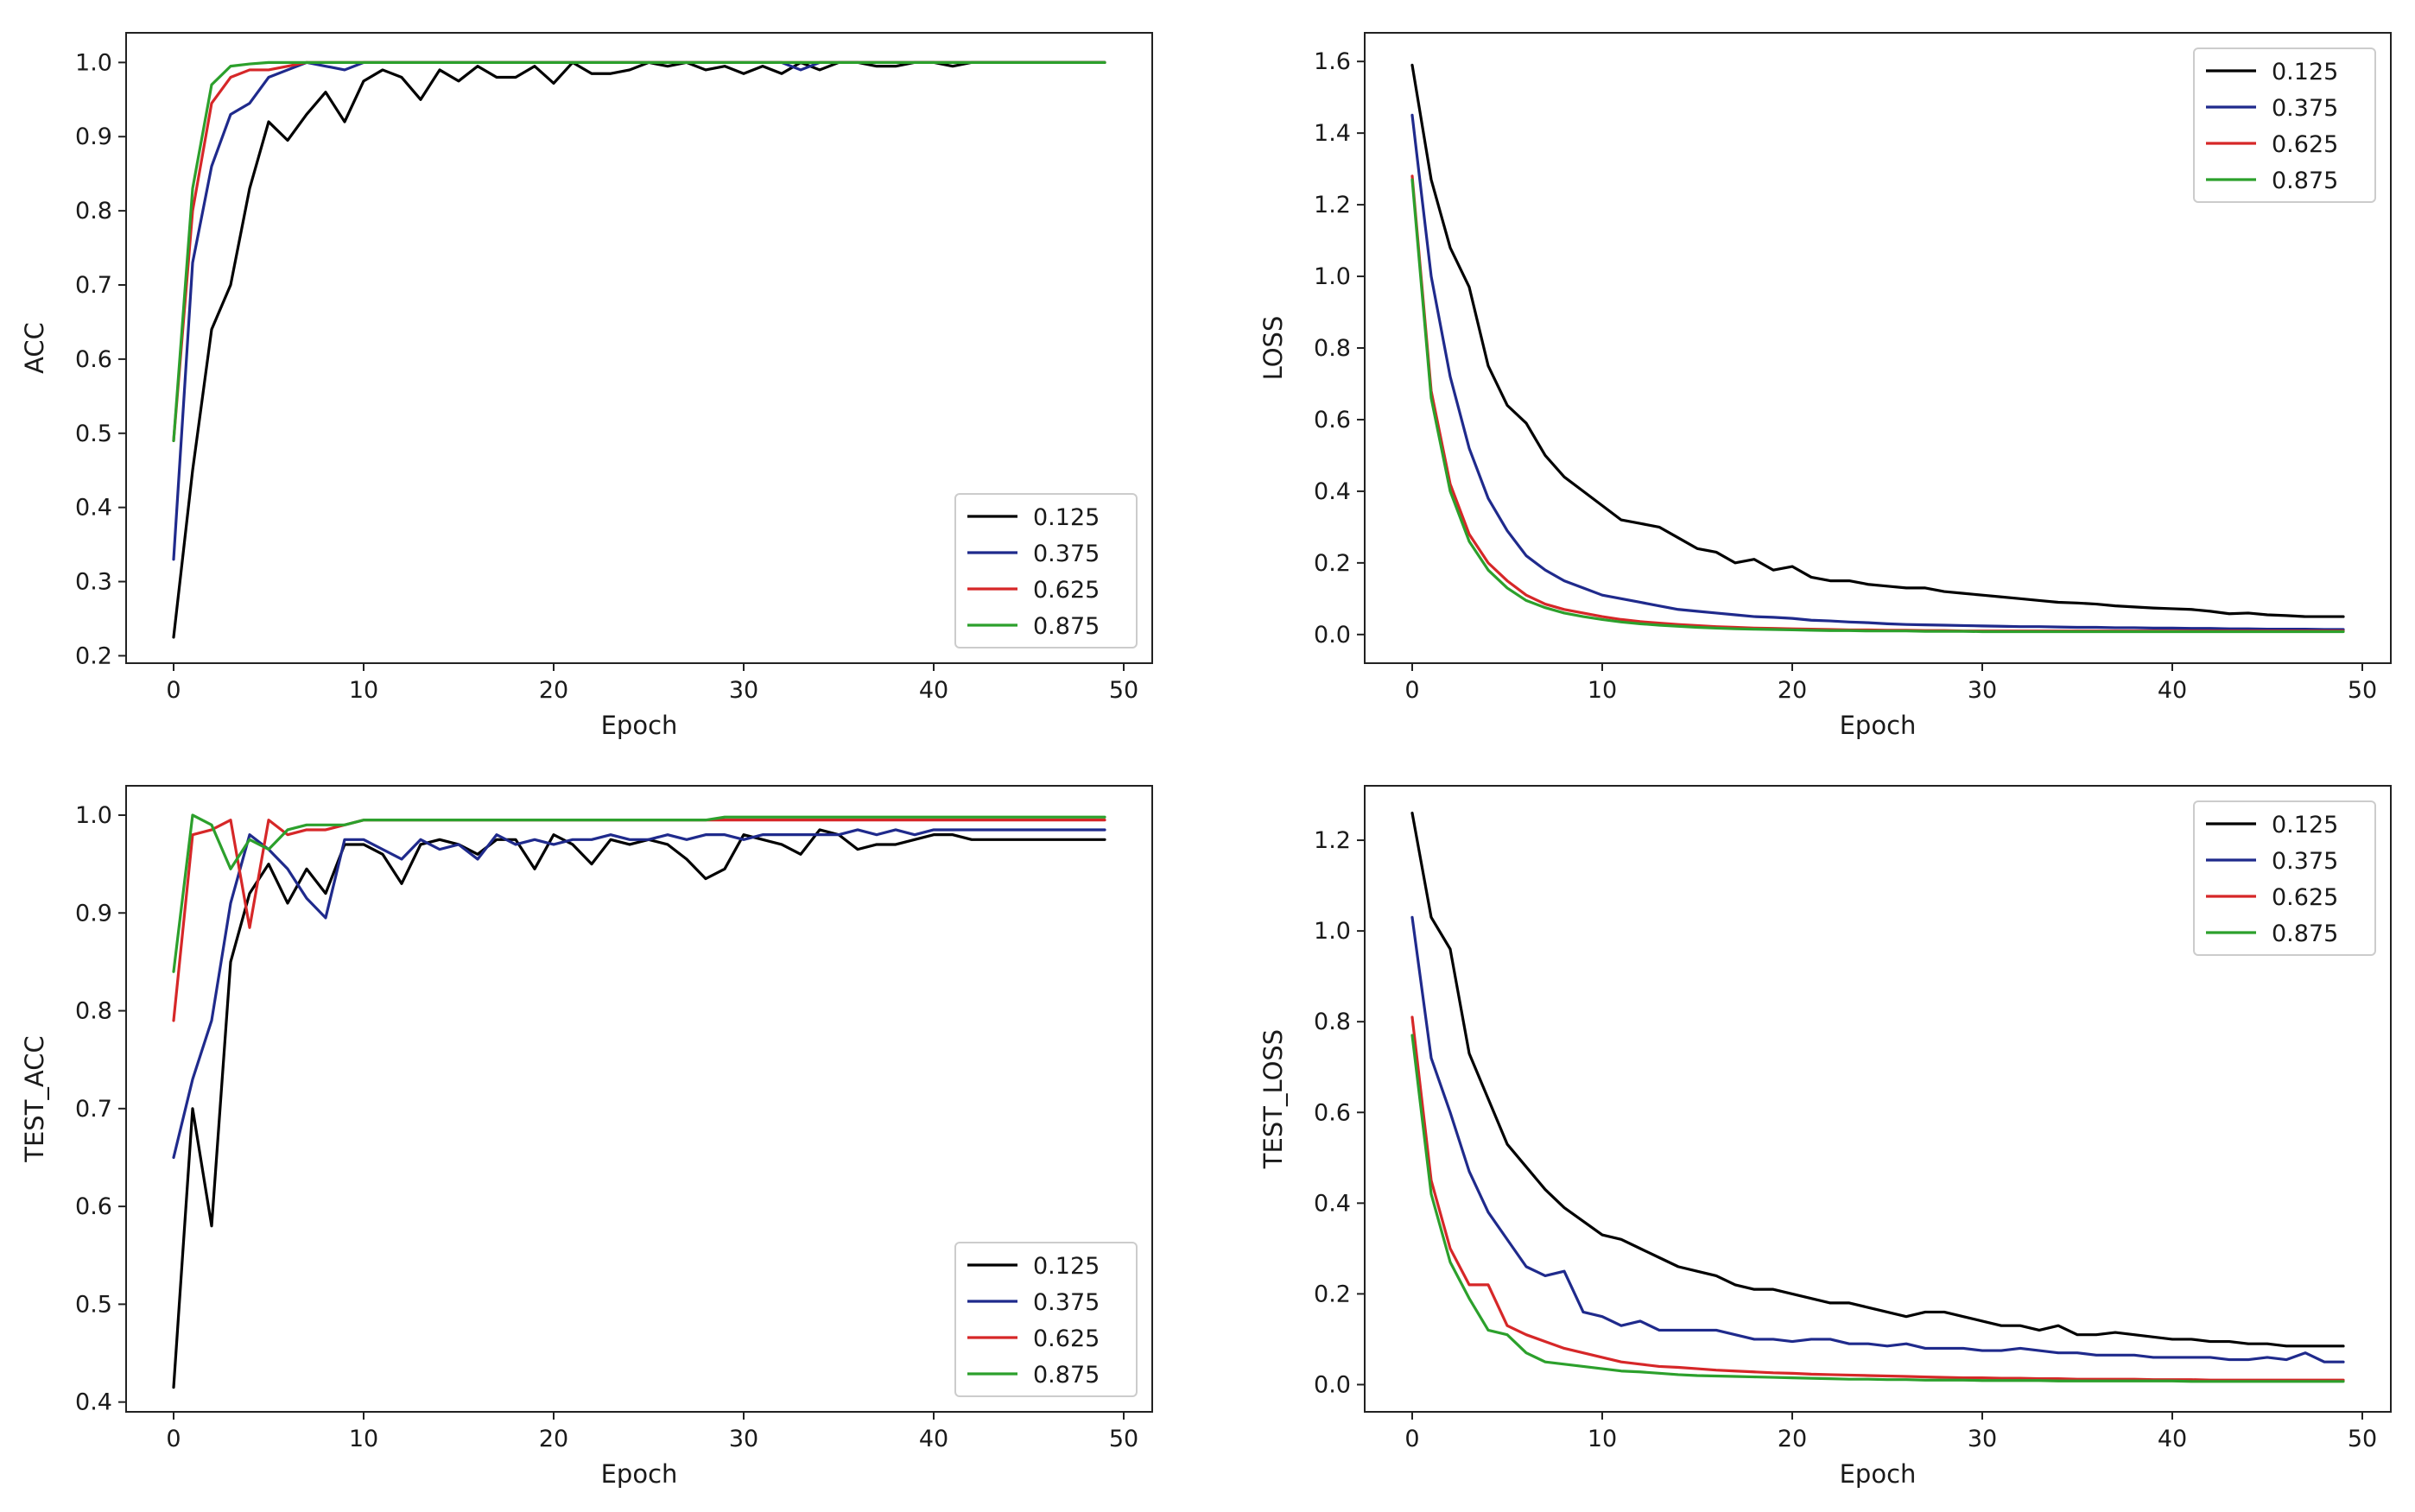 The image size is (2415, 1512). Describe the element at coordinates (1332, 133) in the screenshot. I see `y-tick-label: 1.4` at that location.